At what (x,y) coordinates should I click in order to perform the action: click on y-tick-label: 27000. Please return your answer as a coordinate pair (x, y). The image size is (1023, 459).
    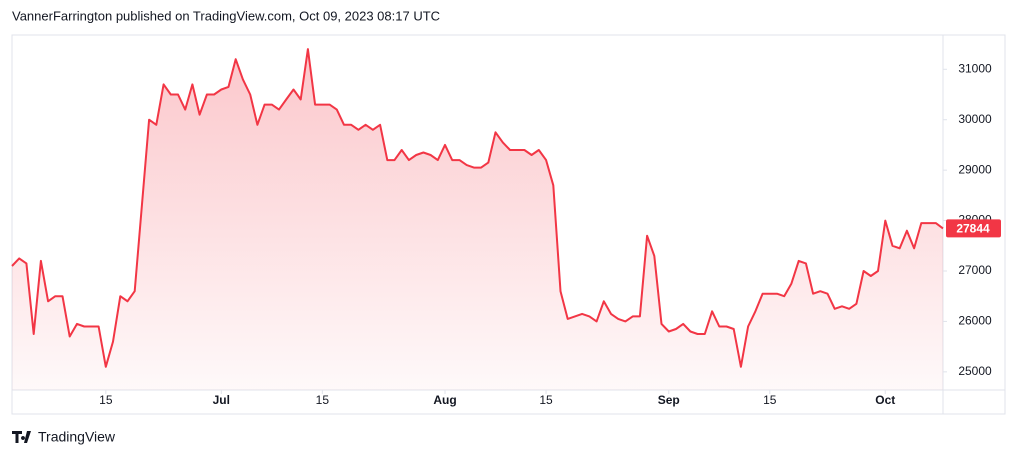
    Looking at the image, I should click on (975, 270).